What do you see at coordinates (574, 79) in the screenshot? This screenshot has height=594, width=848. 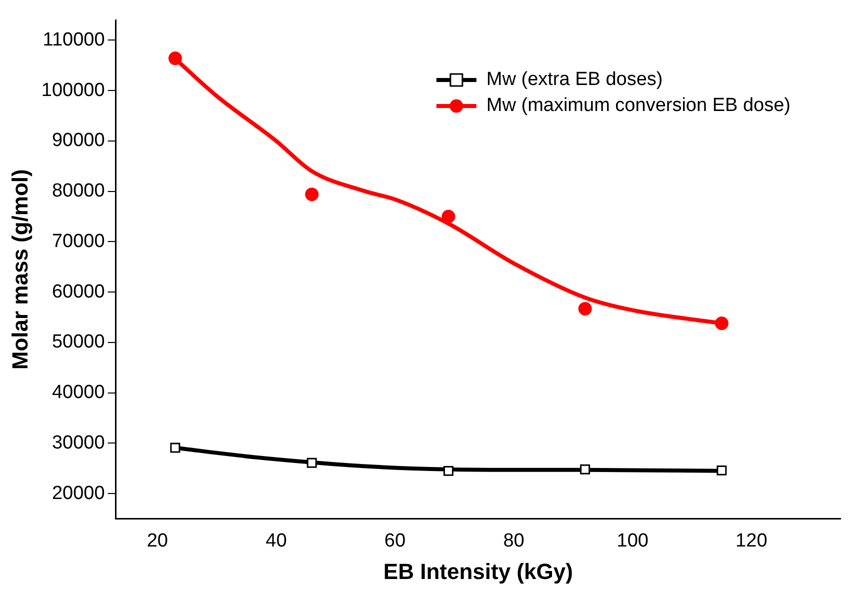 I see `legend-label: Mw (extra EB doses)` at bounding box center [574, 79].